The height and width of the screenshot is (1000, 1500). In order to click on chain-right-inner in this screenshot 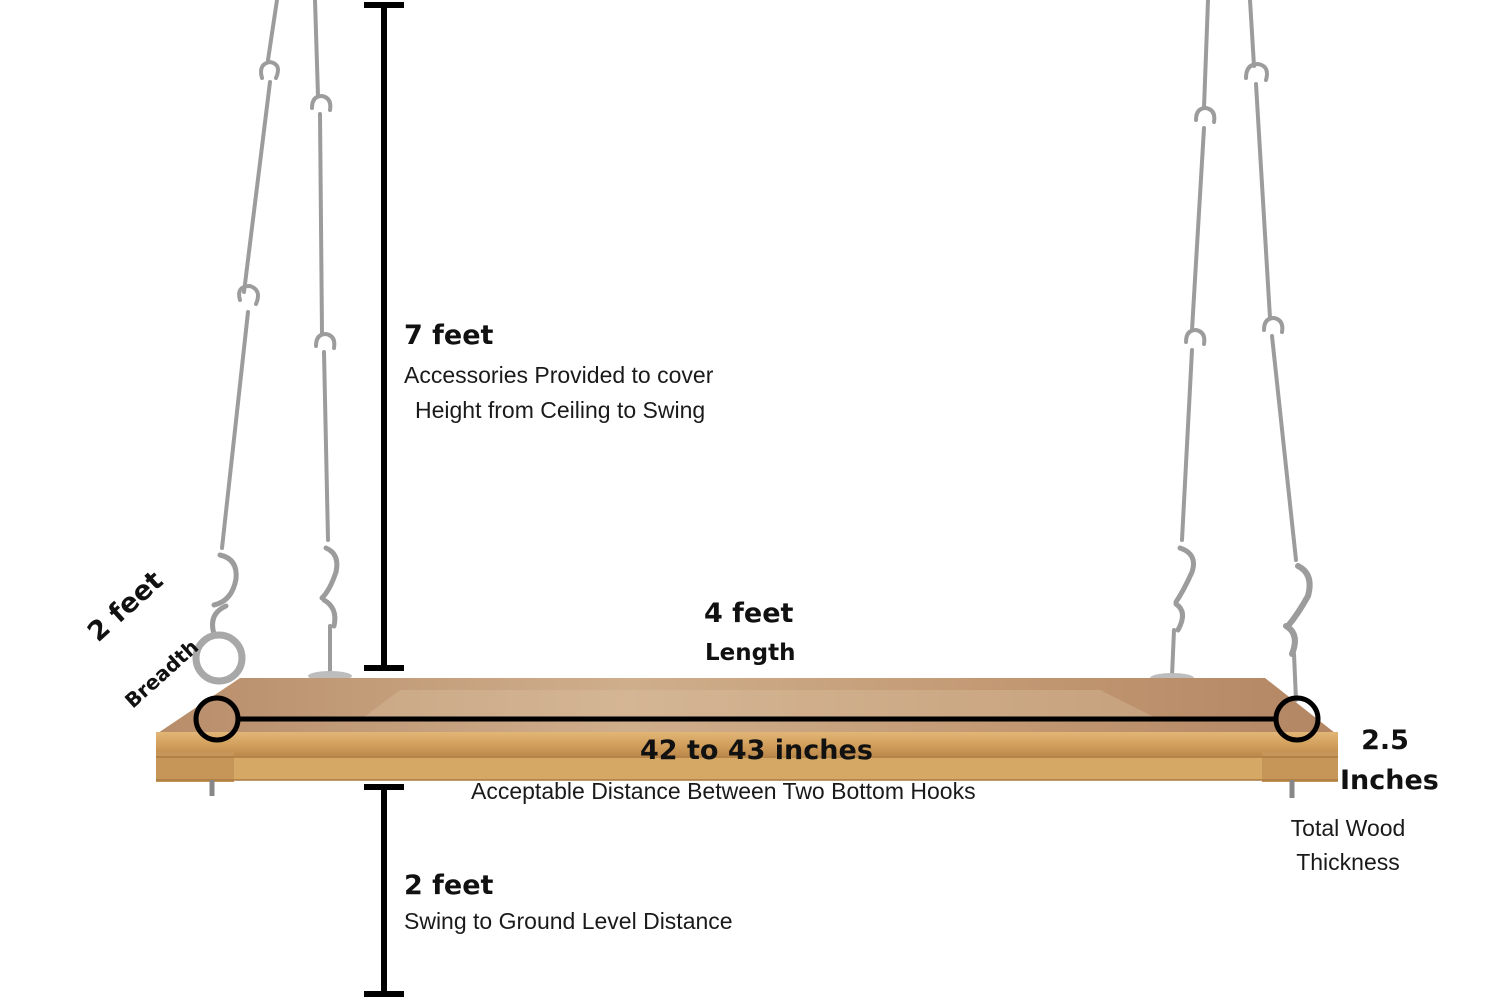, I will do `click(1193, 339)`.